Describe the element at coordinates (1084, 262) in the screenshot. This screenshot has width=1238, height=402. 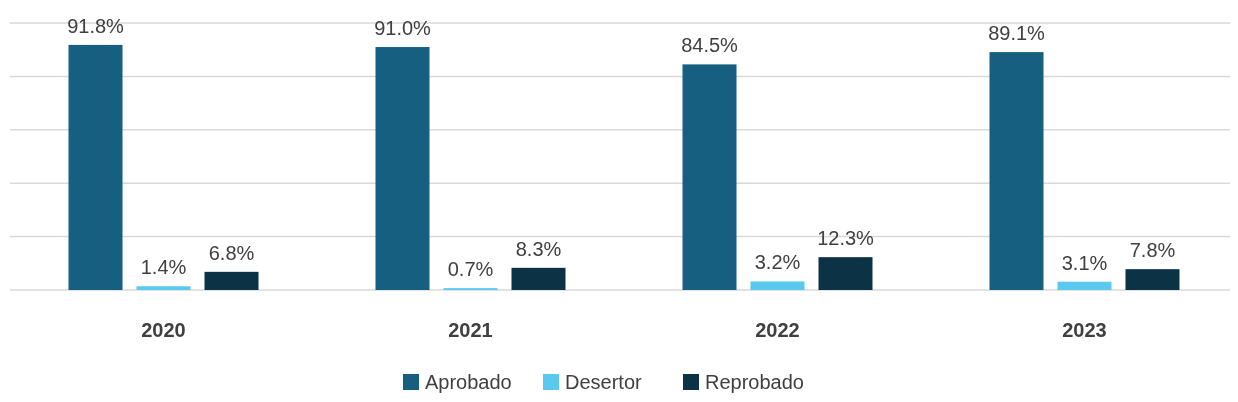
I see `data-label: 3.1%` at that location.